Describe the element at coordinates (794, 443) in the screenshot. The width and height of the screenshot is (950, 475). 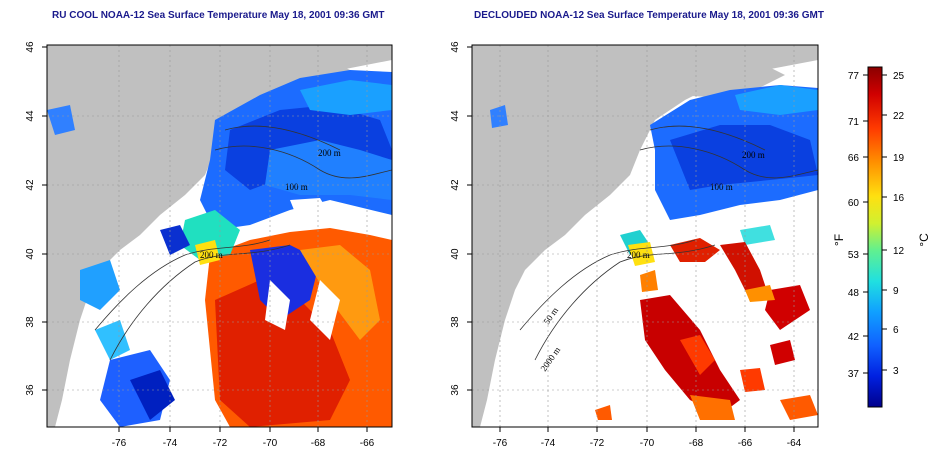
I see `x-tick-label: -64` at that location.